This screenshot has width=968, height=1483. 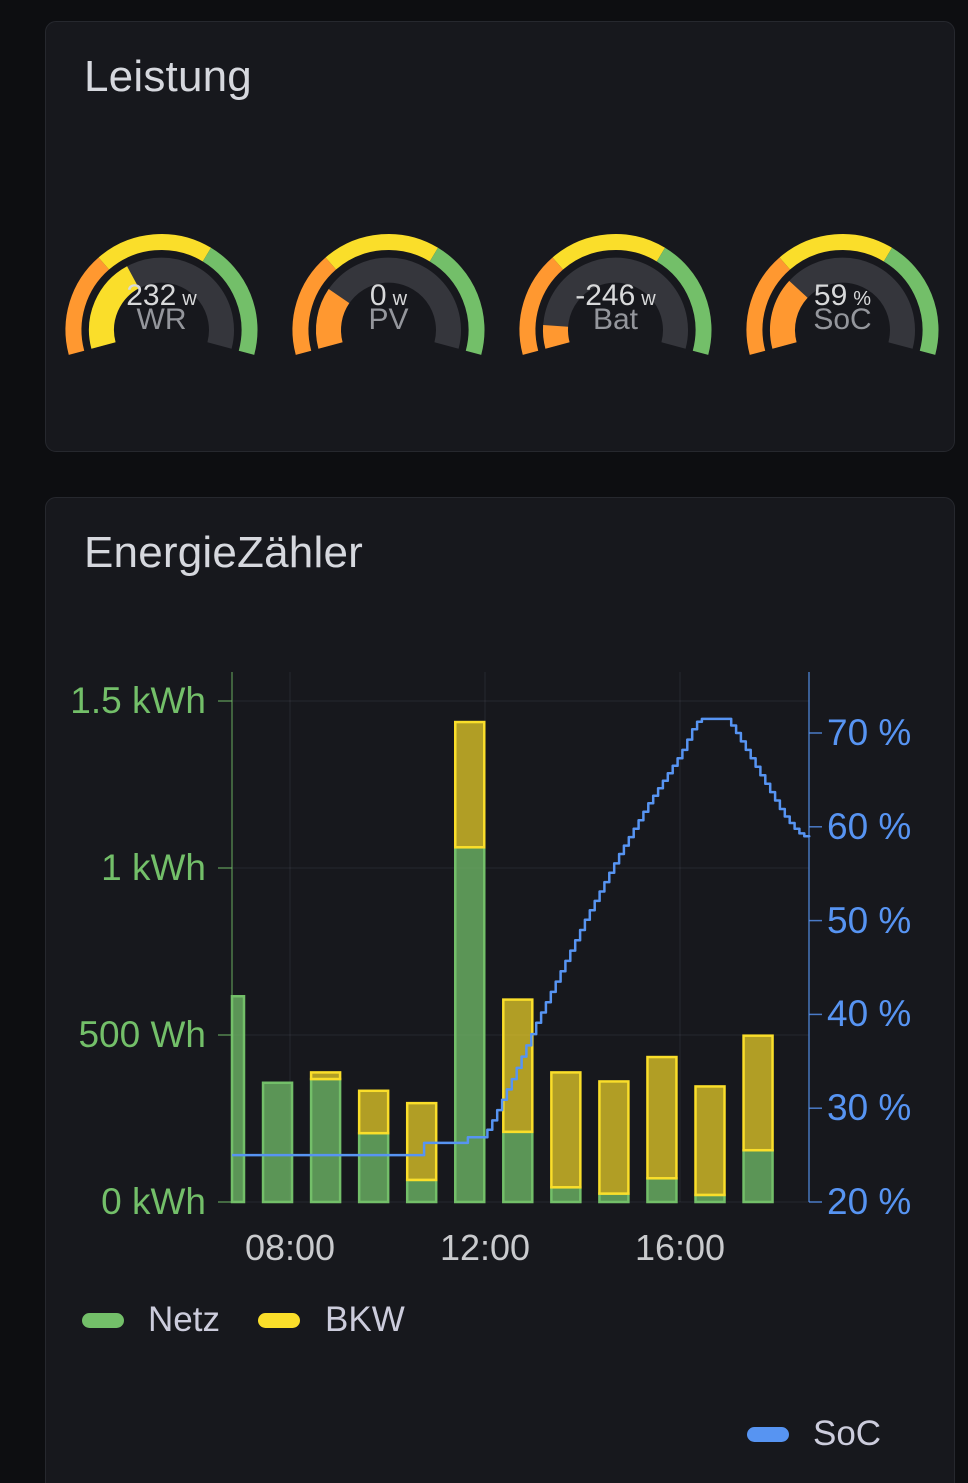 What do you see at coordinates (238, 1099) in the screenshot?
I see `bar-netz-07:00` at bounding box center [238, 1099].